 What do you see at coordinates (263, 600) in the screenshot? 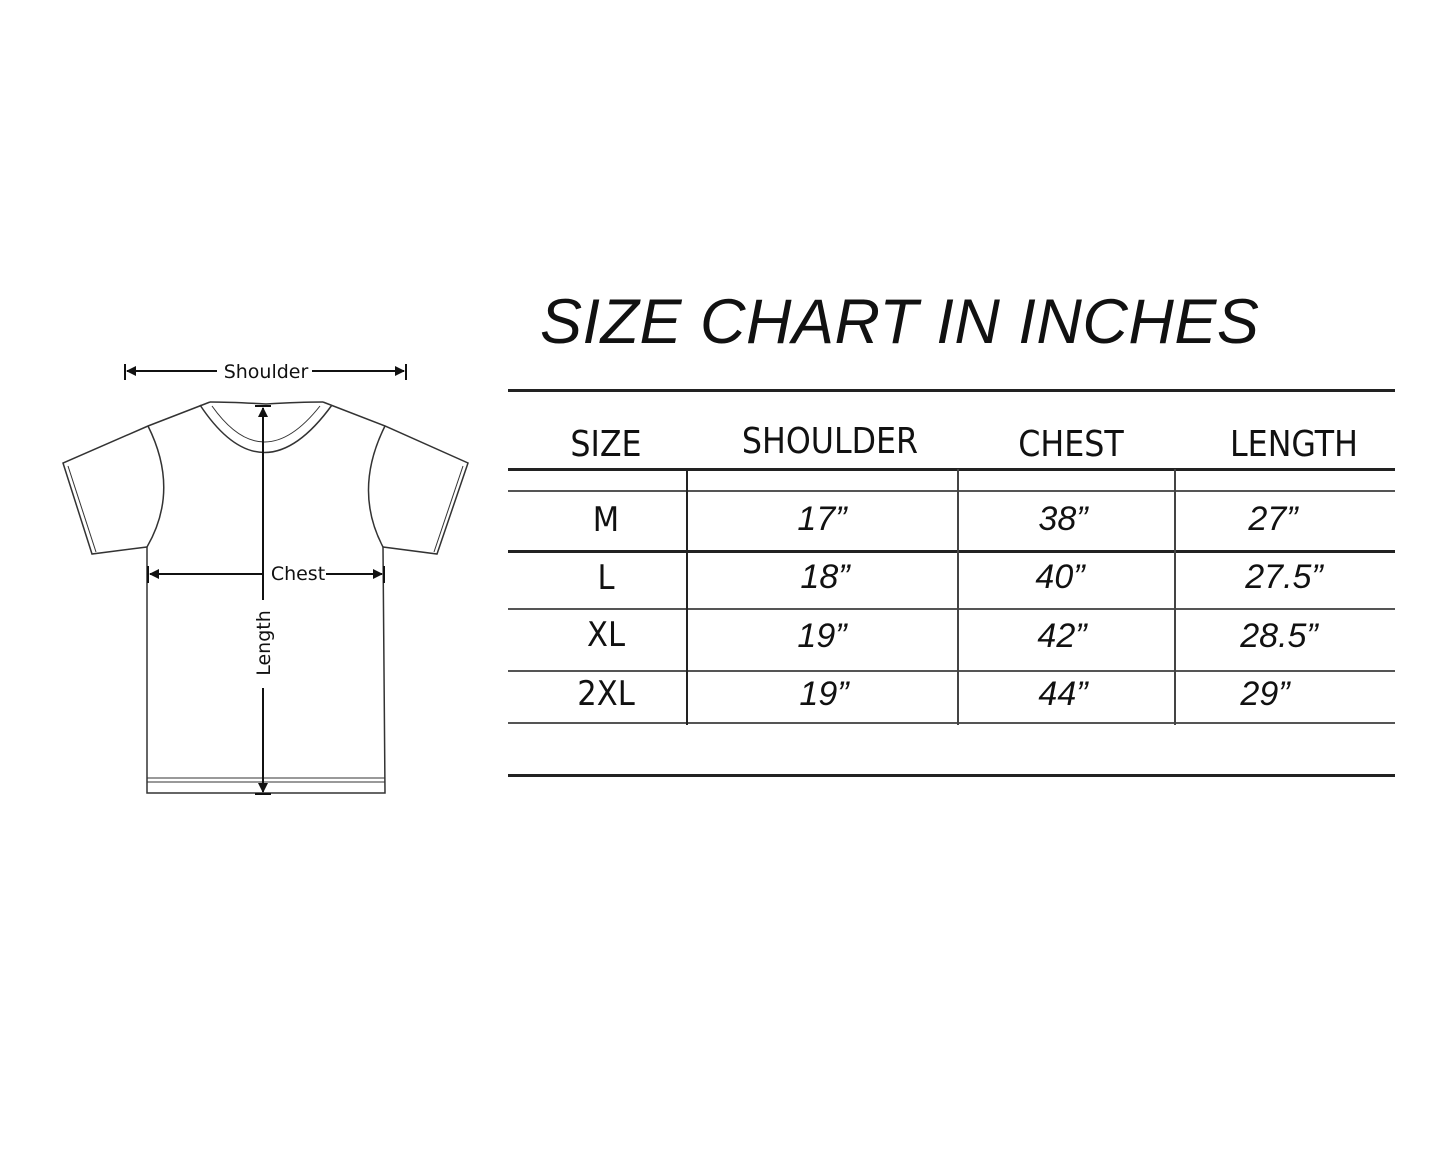
I see `length-measure-arrow` at bounding box center [263, 600].